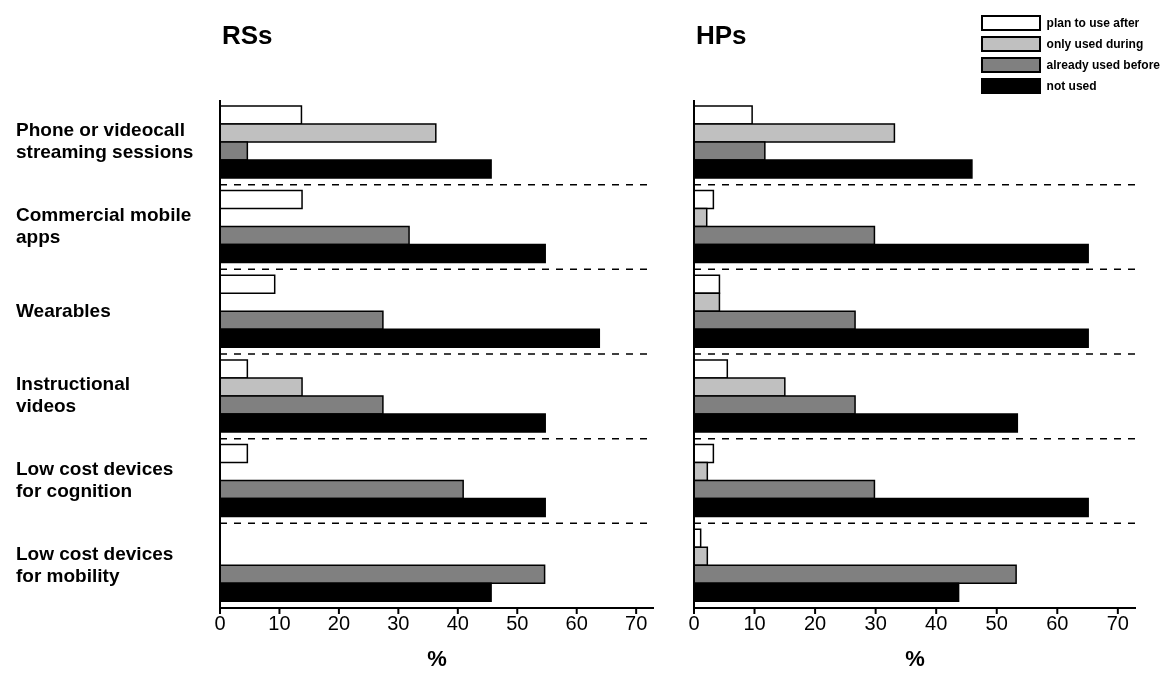 The width and height of the screenshot is (1168, 688). What do you see at coordinates (721, 35) in the screenshot?
I see `chart-title: HPs` at bounding box center [721, 35].